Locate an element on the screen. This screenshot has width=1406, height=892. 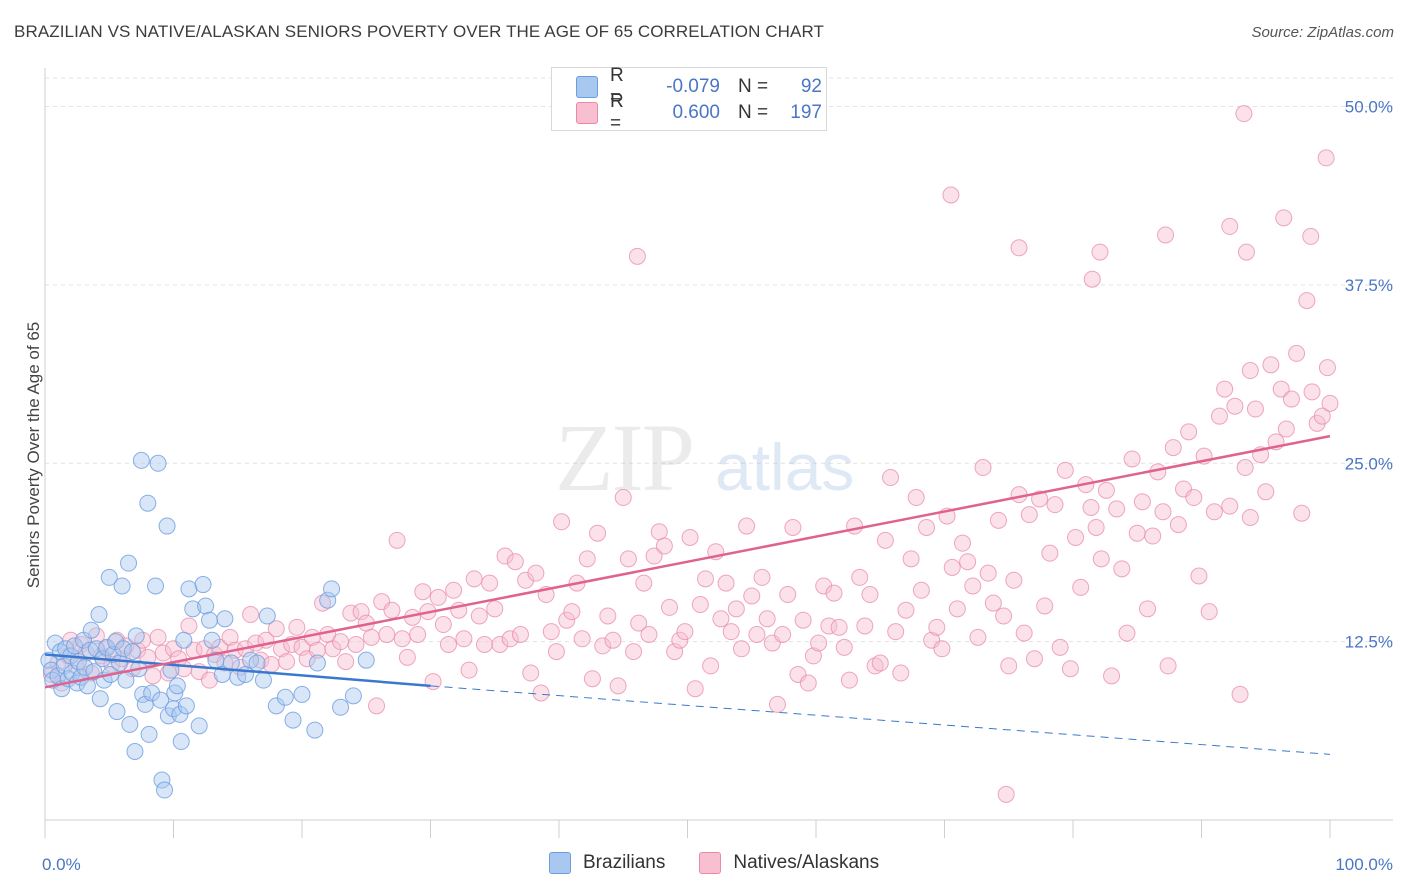
watermark: ZIP atlas is located at coordinates (704, 457).